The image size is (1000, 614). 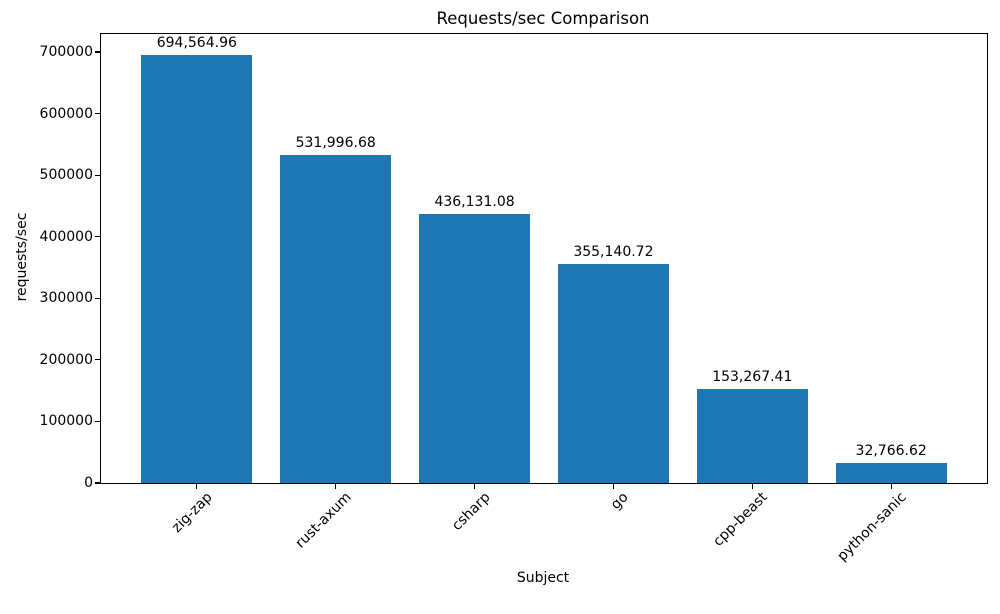 I want to click on x-tick-mark-python-sanic, so click(x=891, y=486).